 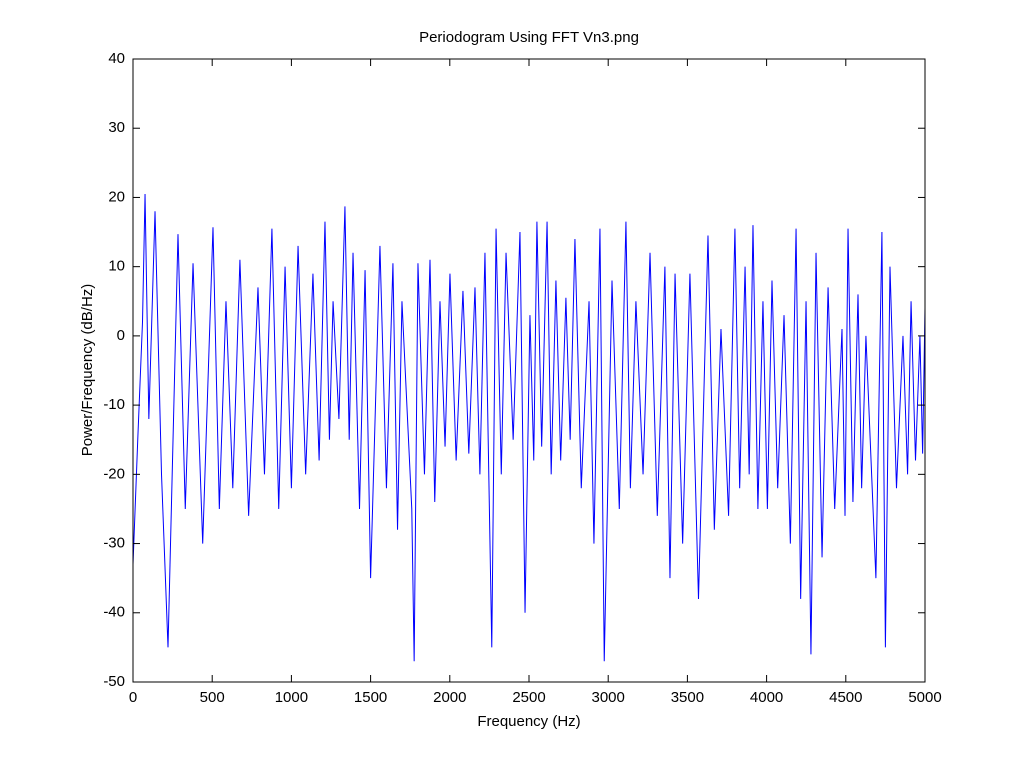 What do you see at coordinates (370, 697) in the screenshot?
I see `x-tick-label: 1500` at bounding box center [370, 697].